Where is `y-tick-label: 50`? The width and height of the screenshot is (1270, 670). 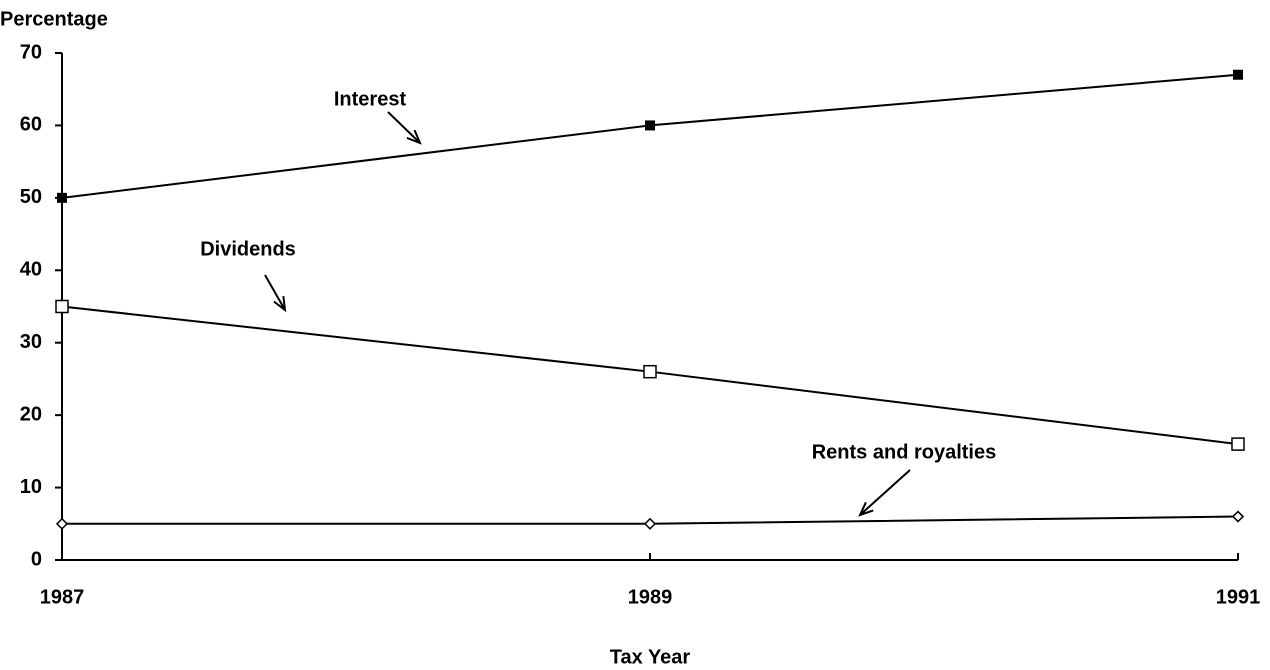 y-tick-label: 50 is located at coordinates (31, 197).